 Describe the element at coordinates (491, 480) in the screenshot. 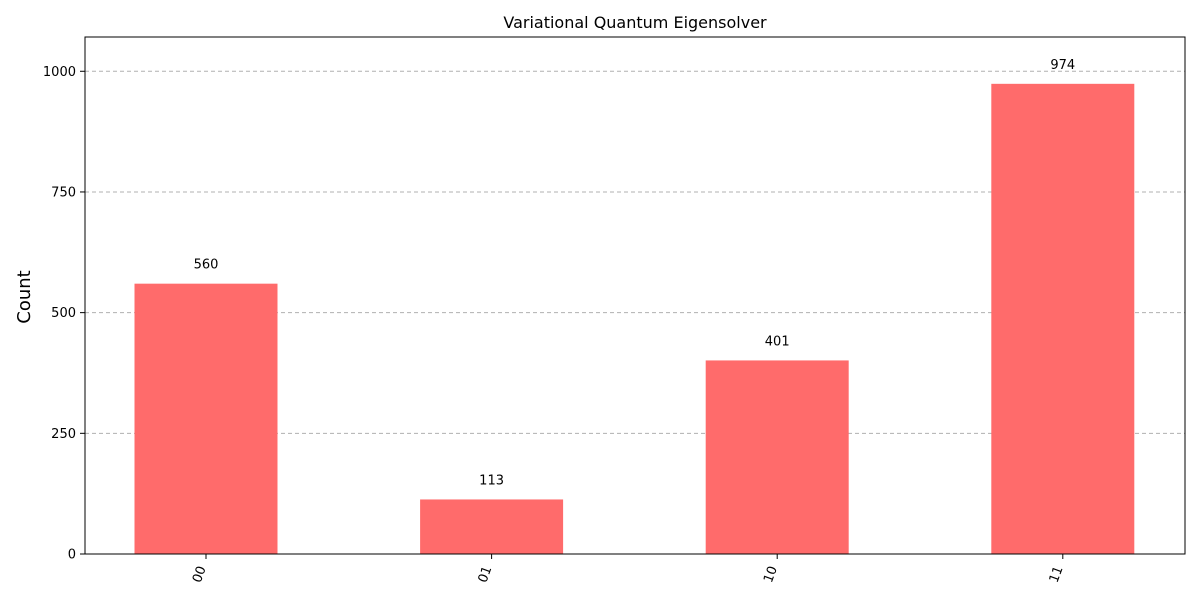

I see `data-label-01: 113` at that location.